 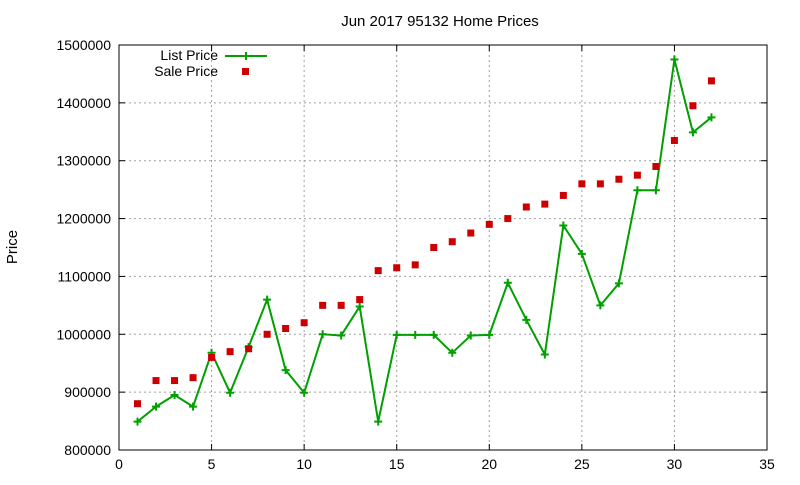 What do you see at coordinates (83, 219) in the screenshot?
I see `y-tick-label: 1200000` at bounding box center [83, 219].